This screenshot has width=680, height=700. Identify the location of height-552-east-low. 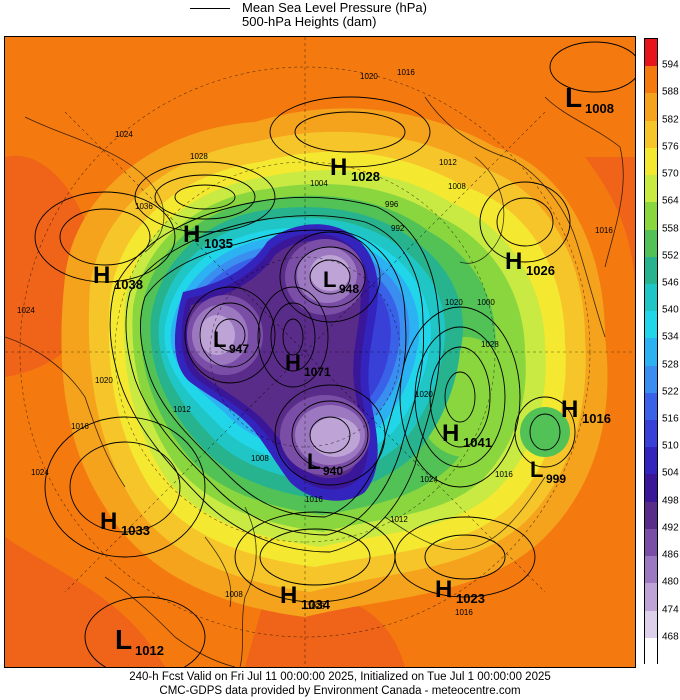
(545, 432).